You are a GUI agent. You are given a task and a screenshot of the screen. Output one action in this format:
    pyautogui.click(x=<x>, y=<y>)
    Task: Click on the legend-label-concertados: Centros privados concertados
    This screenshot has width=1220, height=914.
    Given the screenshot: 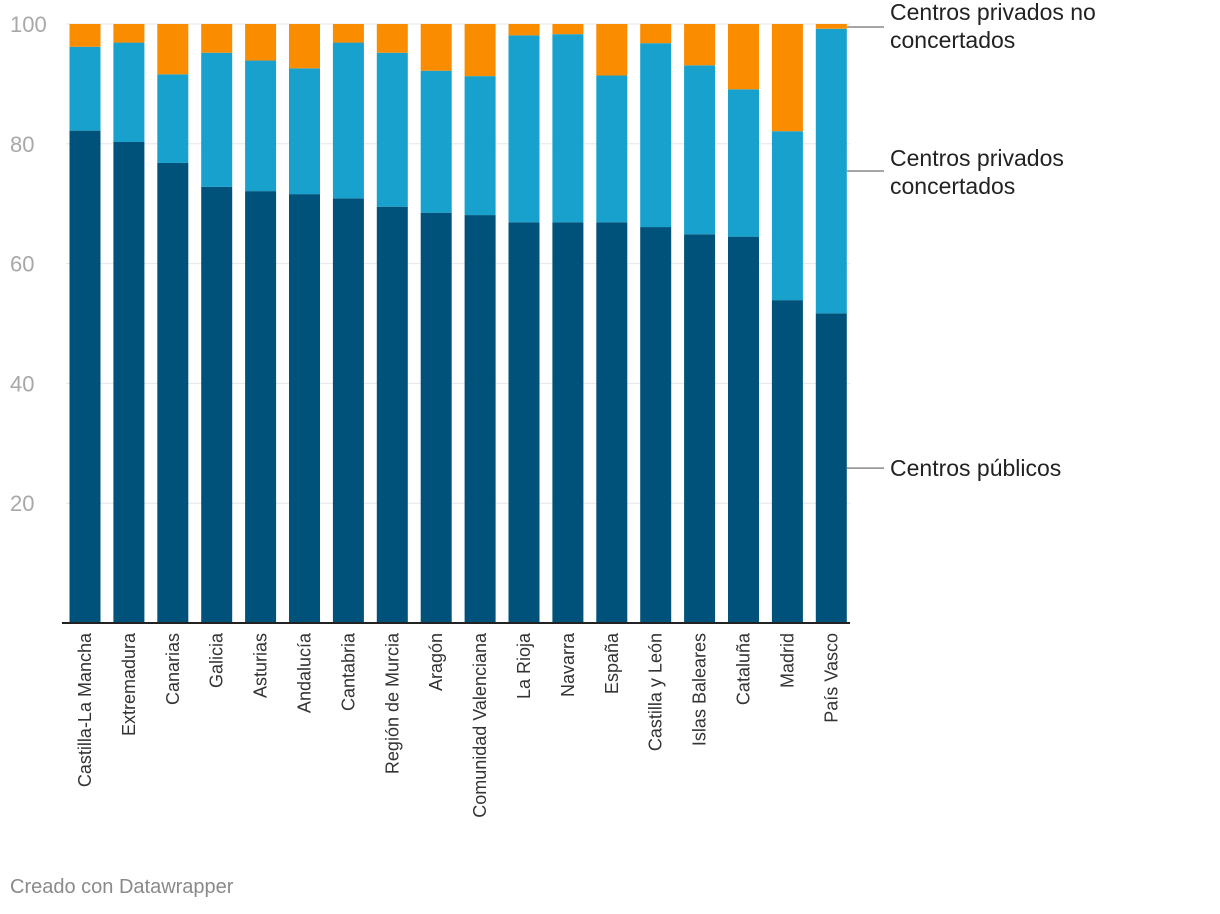 What is the action you would take?
    pyautogui.click(x=977, y=172)
    